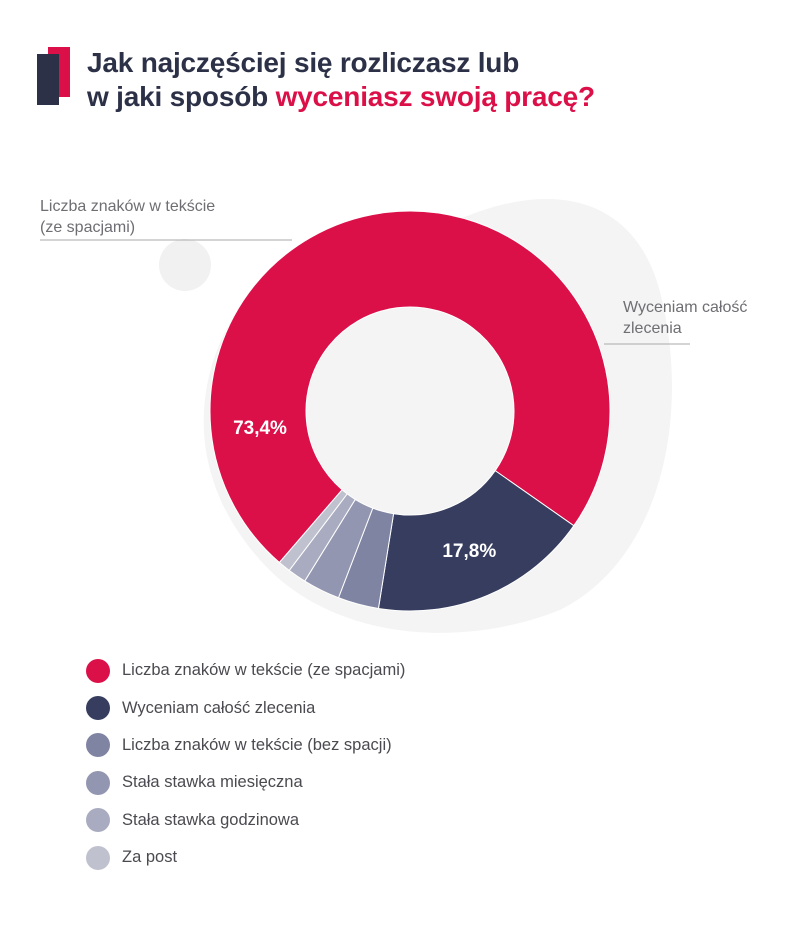 The image size is (800, 941). Describe the element at coordinates (257, 744) in the screenshot. I see `legend-label: Liczba znaków w tekście (bez spacji)` at that location.